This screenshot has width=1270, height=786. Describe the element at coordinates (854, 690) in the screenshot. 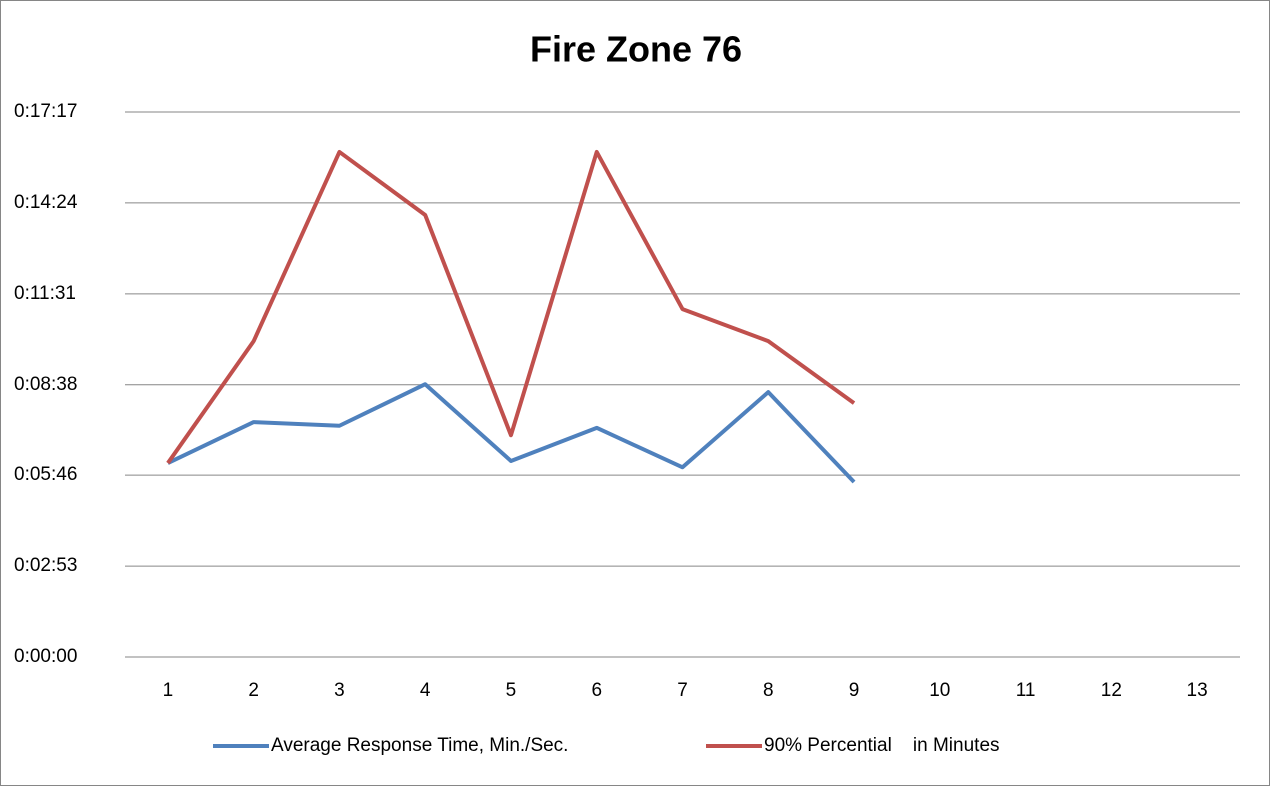

I see `x-tick-label: 9` at that location.